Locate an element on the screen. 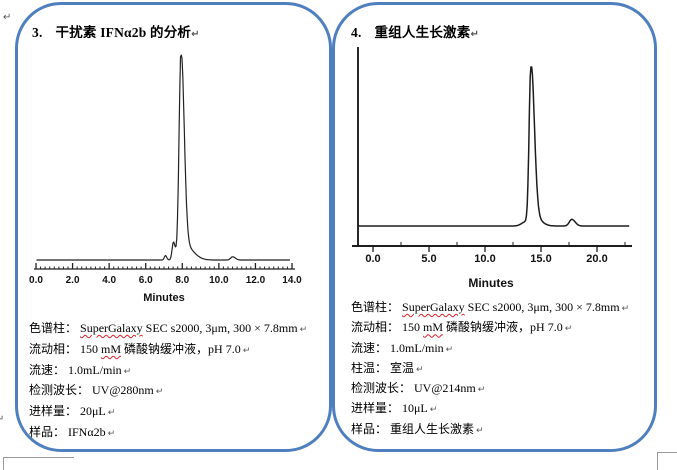 The image size is (677, 470). panel-title: 3. 干扰素 IFNα2b 的分析↵ is located at coordinates (116, 31).